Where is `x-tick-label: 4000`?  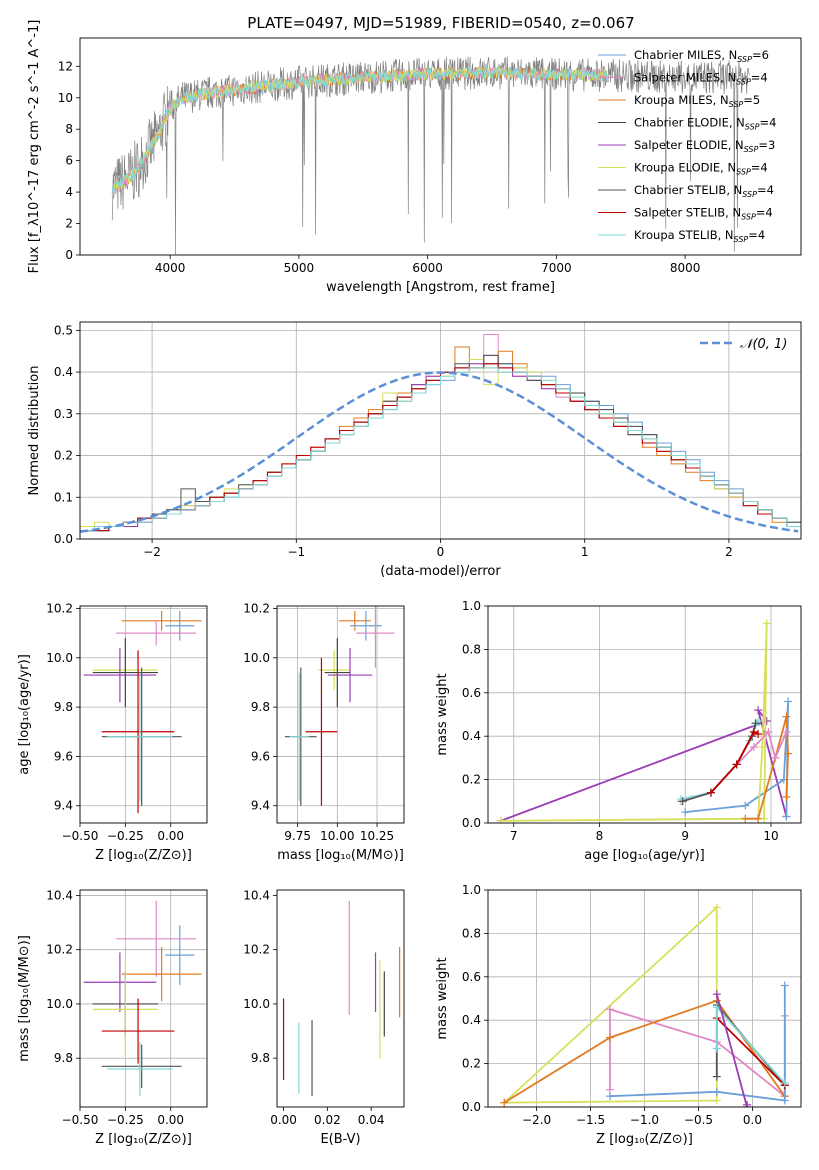 x-tick-label: 4000 is located at coordinates (170, 268).